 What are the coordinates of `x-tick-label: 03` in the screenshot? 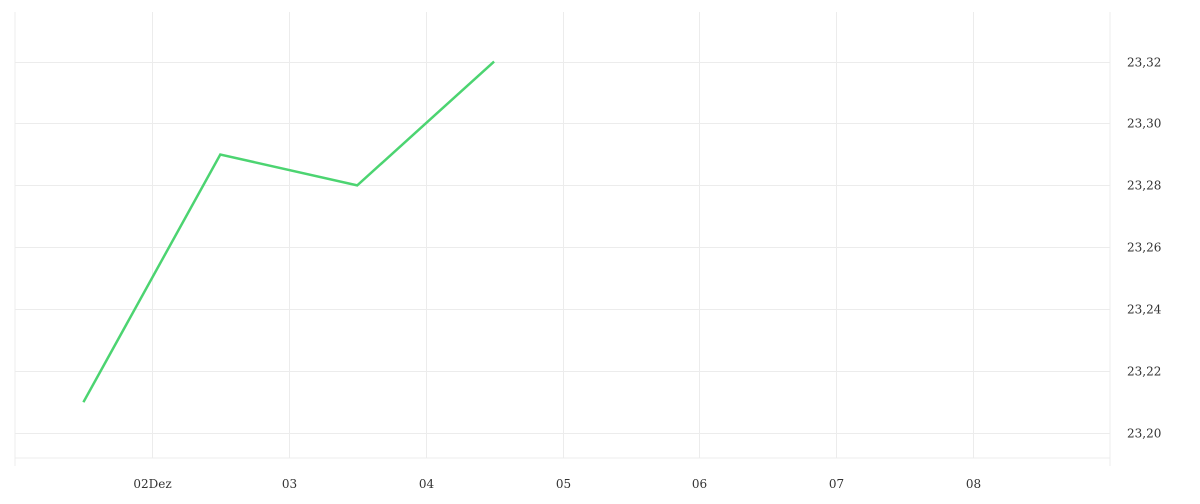 It's located at (289, 484).